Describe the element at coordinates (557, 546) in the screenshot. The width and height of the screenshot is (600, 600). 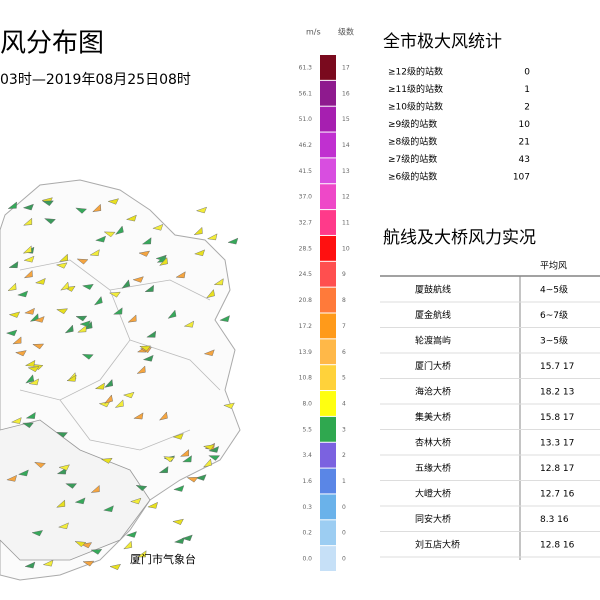
I see `route-wind: 12.8 16` at that location.